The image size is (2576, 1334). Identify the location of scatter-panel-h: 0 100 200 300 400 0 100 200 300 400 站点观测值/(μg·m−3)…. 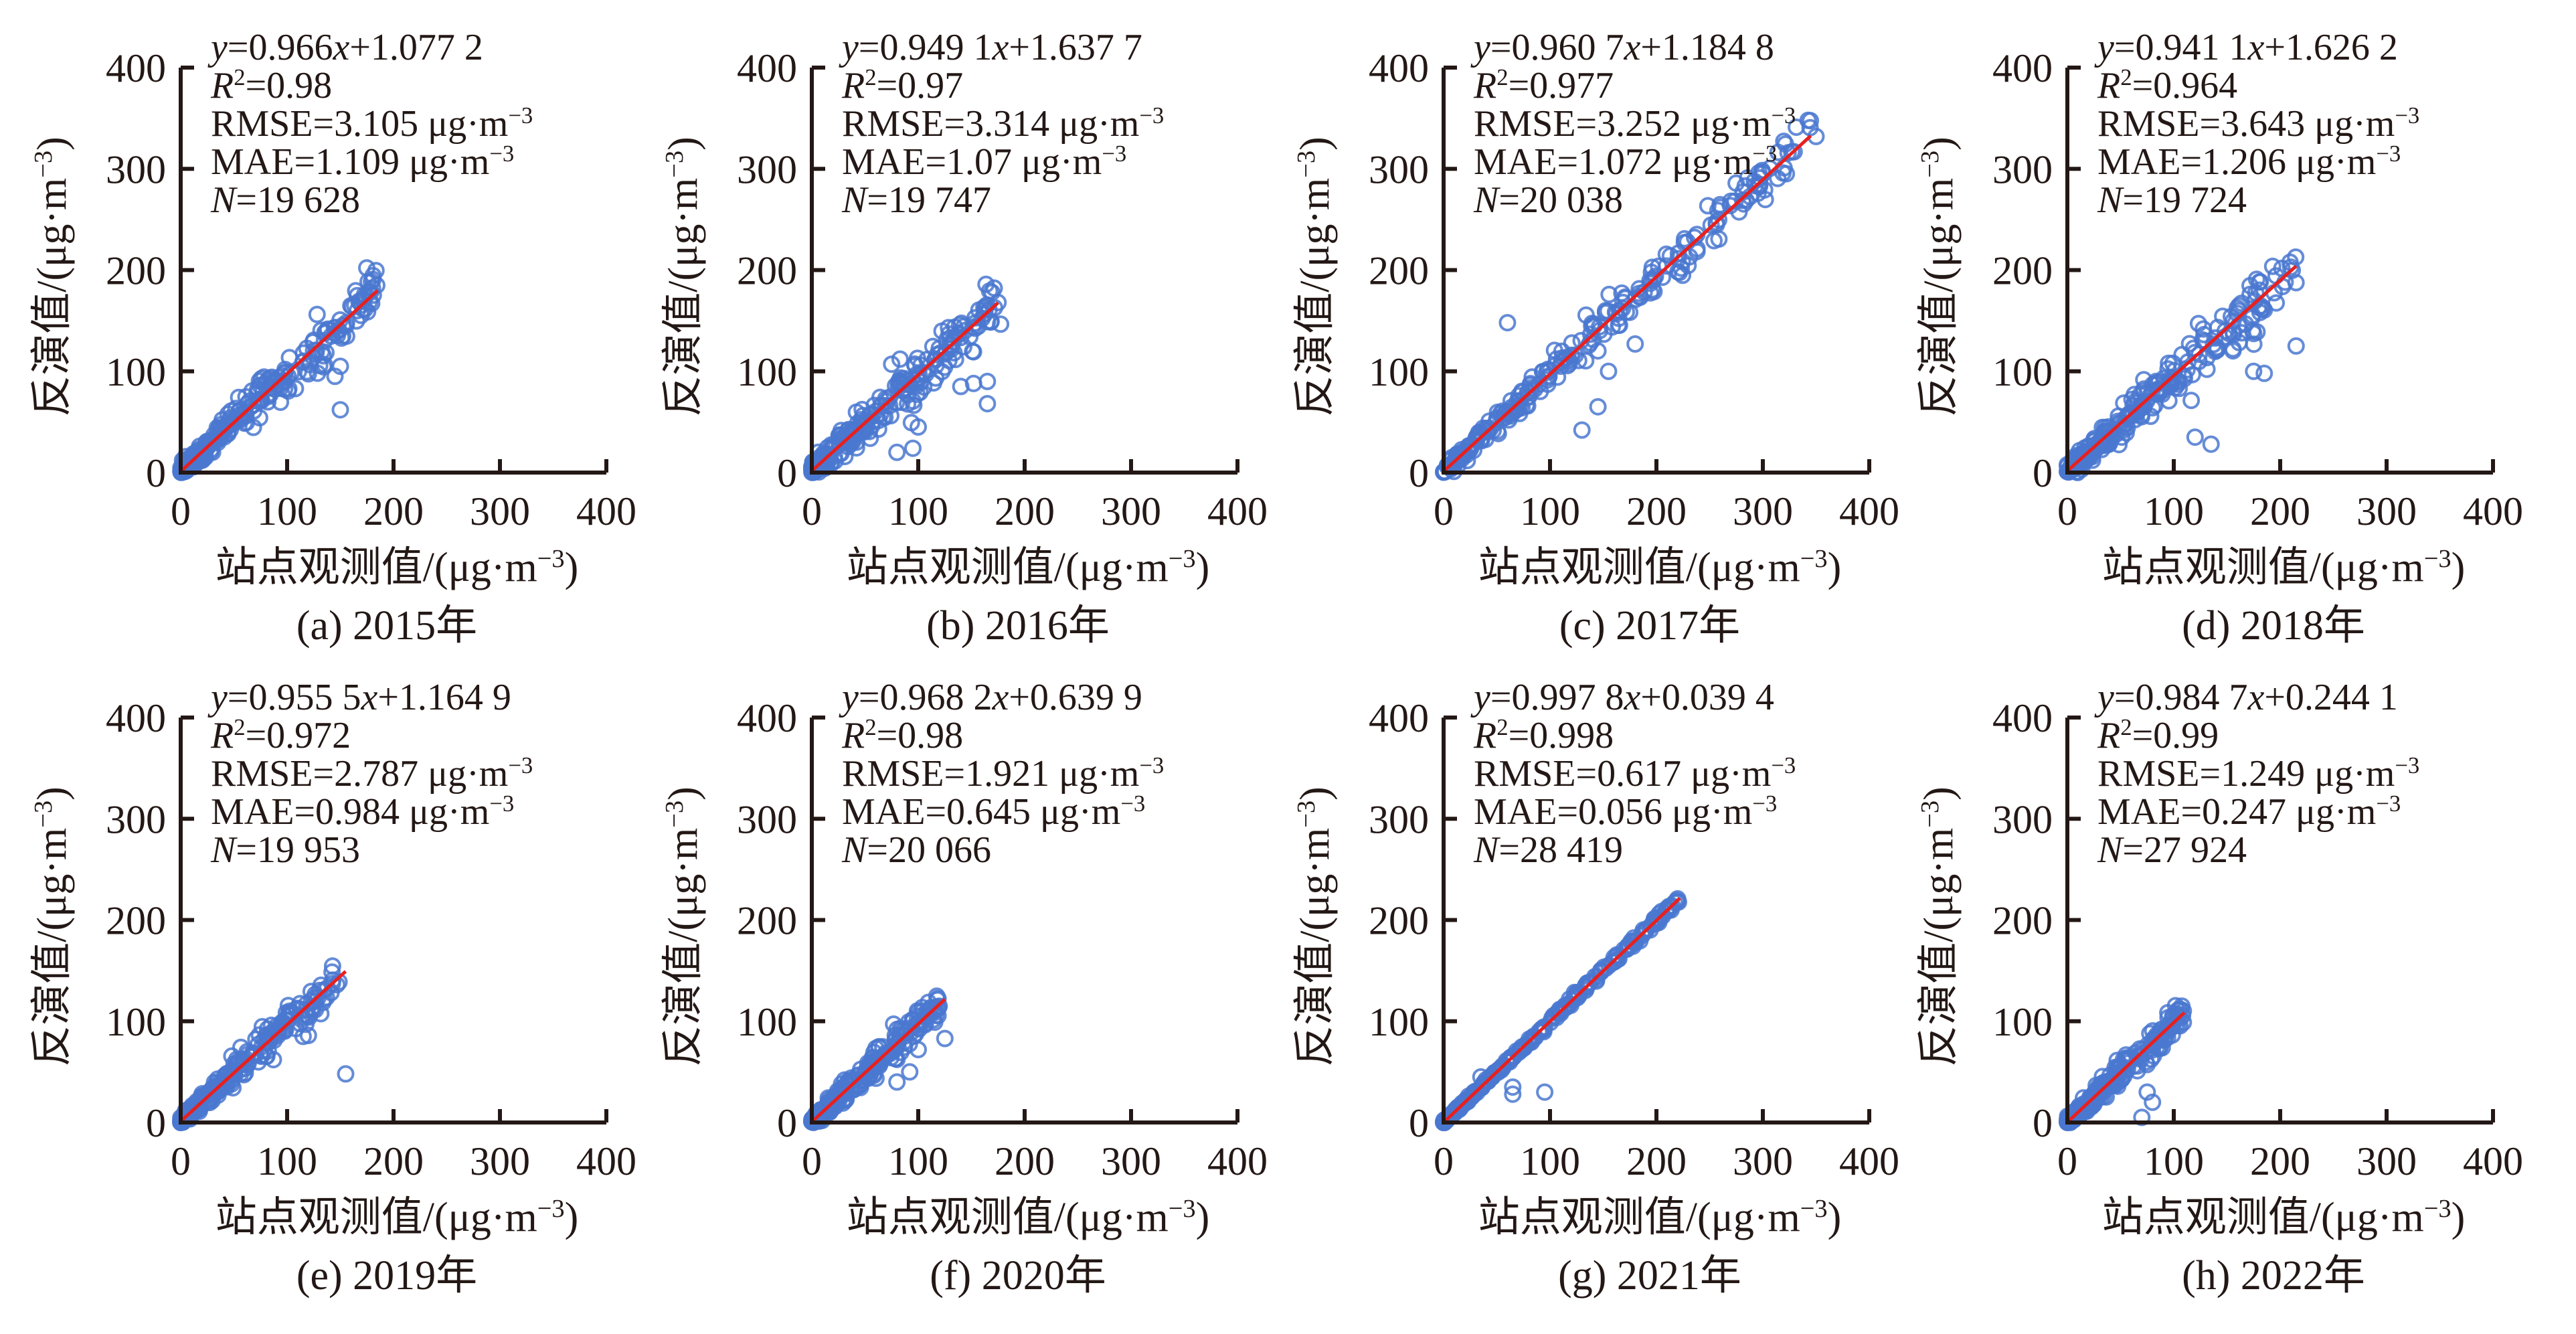
(2219, 988).